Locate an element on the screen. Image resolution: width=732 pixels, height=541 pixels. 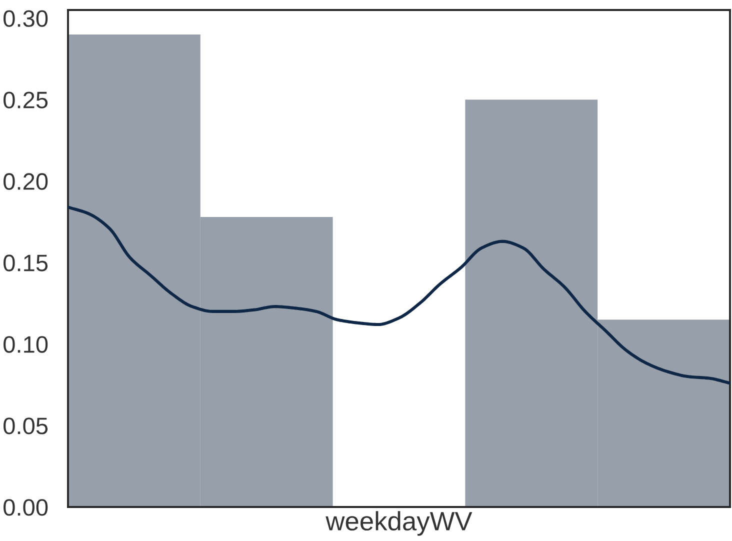
y-tick-label: 0.30 is located at coordinates (26, 18).